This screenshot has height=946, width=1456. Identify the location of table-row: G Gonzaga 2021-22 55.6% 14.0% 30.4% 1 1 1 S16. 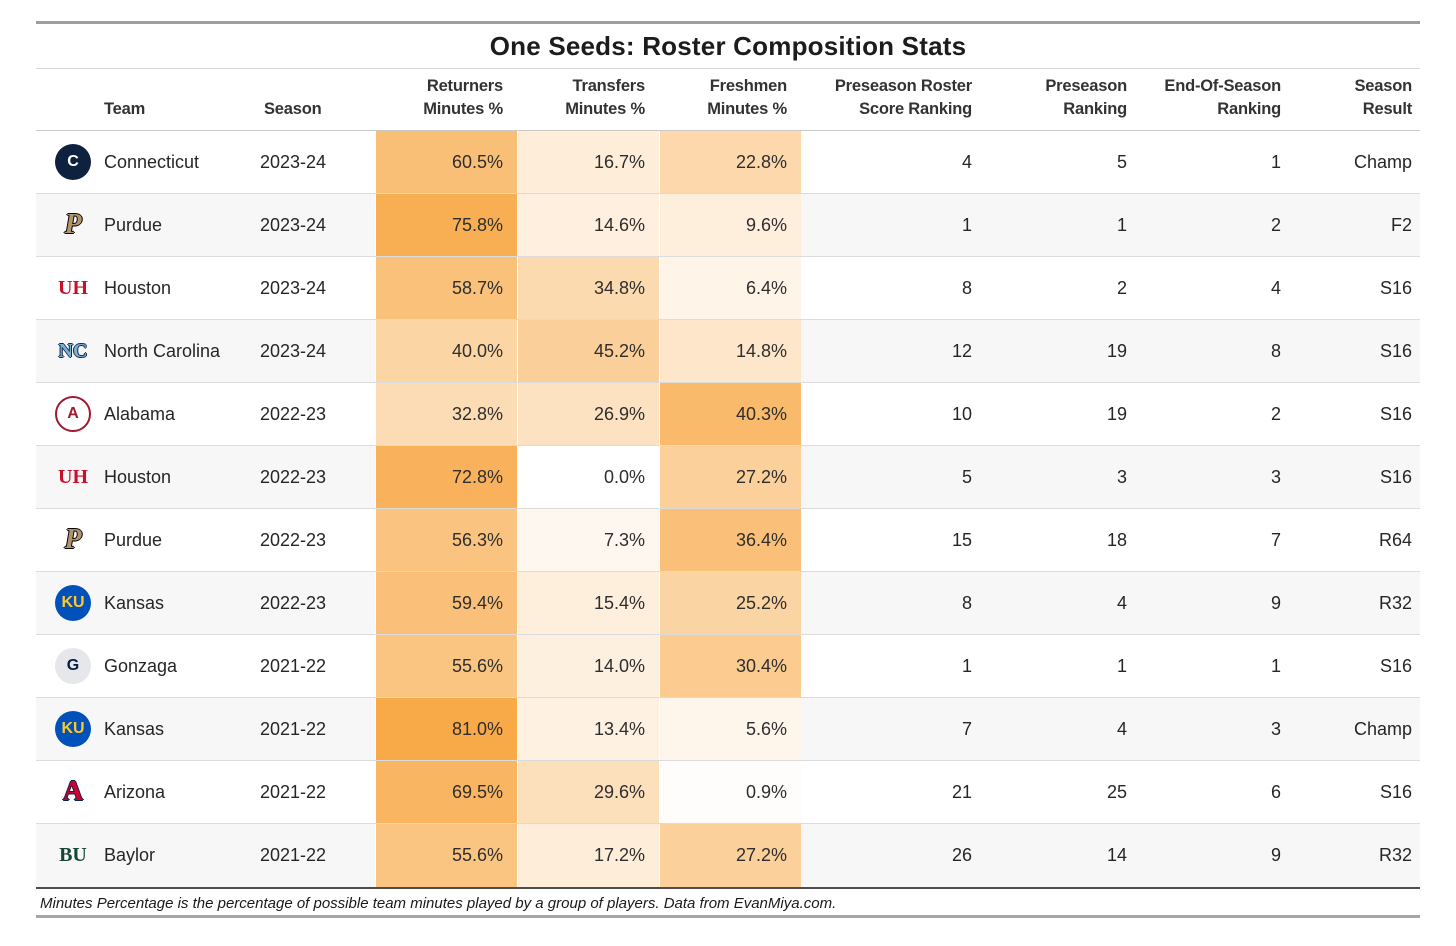
(728, 666).